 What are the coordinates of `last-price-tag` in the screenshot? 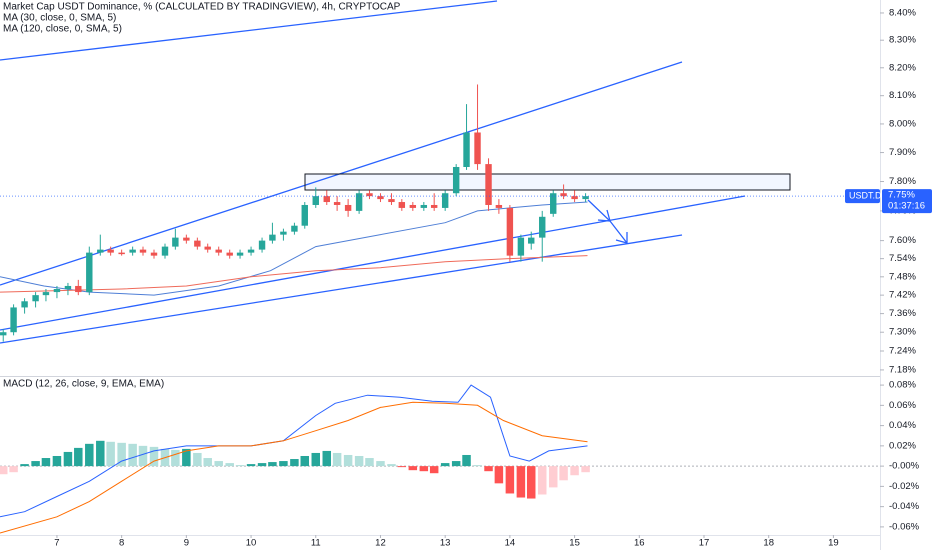 It's located at (907, 201).